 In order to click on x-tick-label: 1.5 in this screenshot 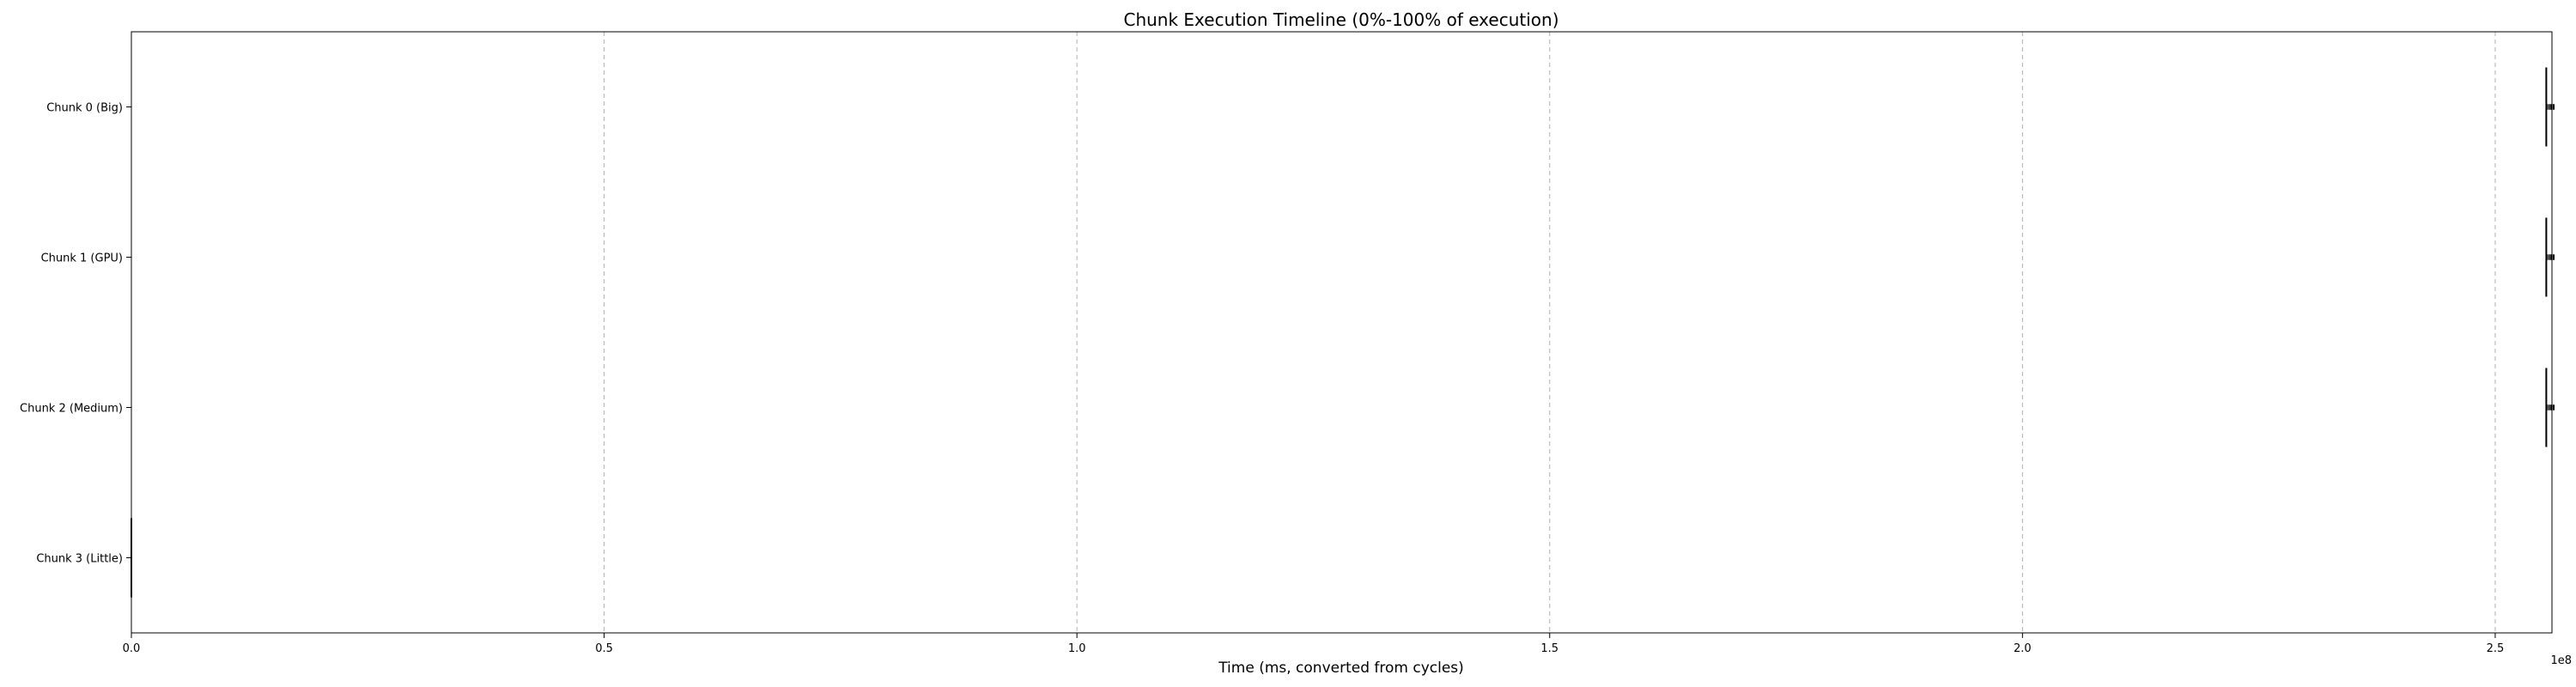, I will do `click(1549, 648)`.